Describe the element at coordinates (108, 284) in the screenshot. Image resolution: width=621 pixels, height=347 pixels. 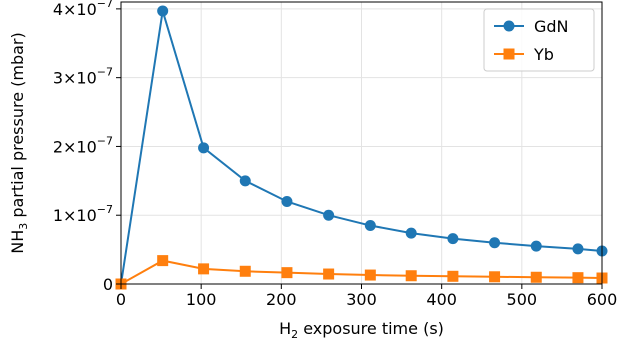
I see `y-tick-label: 0` at that location.